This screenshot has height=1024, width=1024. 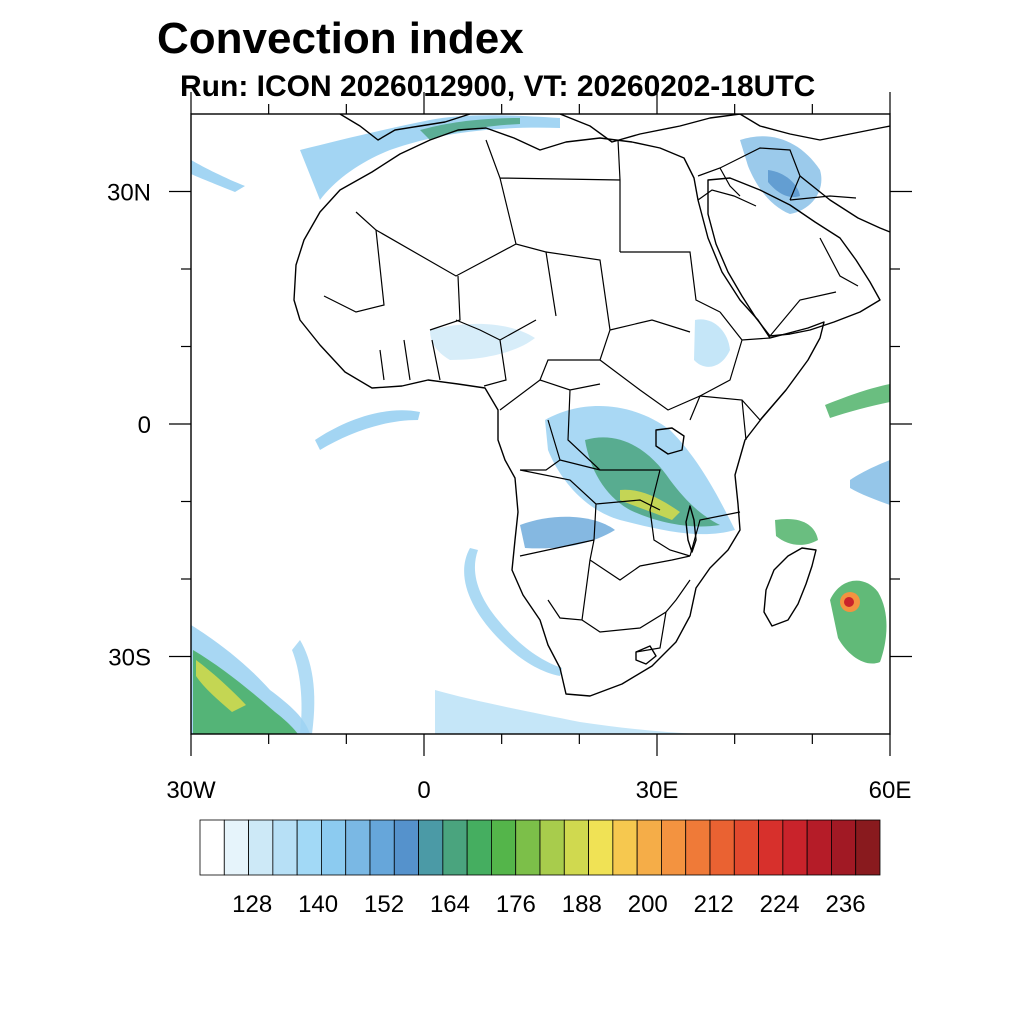 What do you see at coordinates (646, 655) in the screenshot?
I see `lesotho` at bounding box center [646, 655].